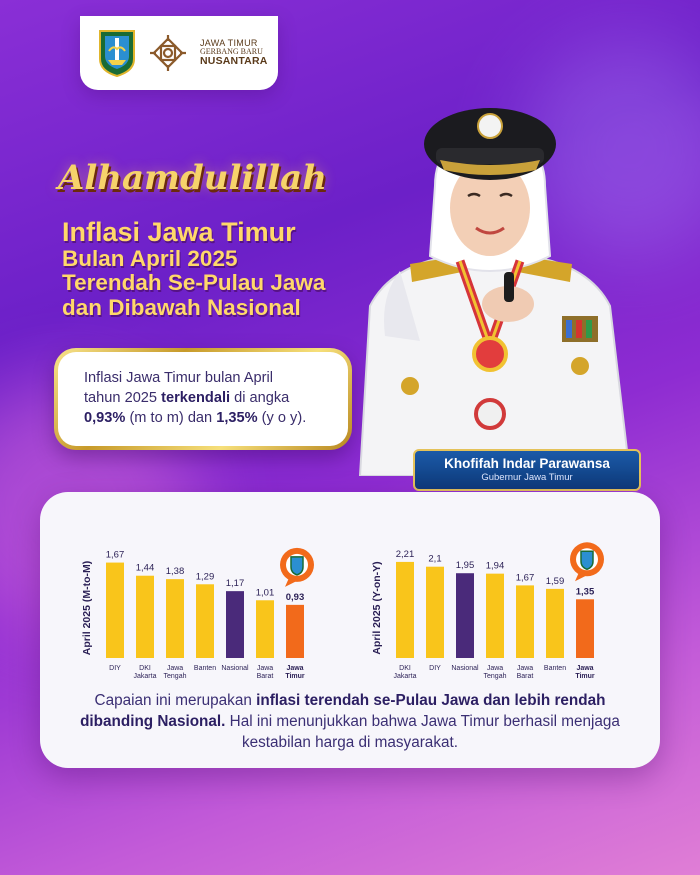 This screenshot has width=700, height=875. What do you see at coordinates (175, 571) in the screenshot?
I see `chart-value-label: 1,38` at bounding box center [175, 571].